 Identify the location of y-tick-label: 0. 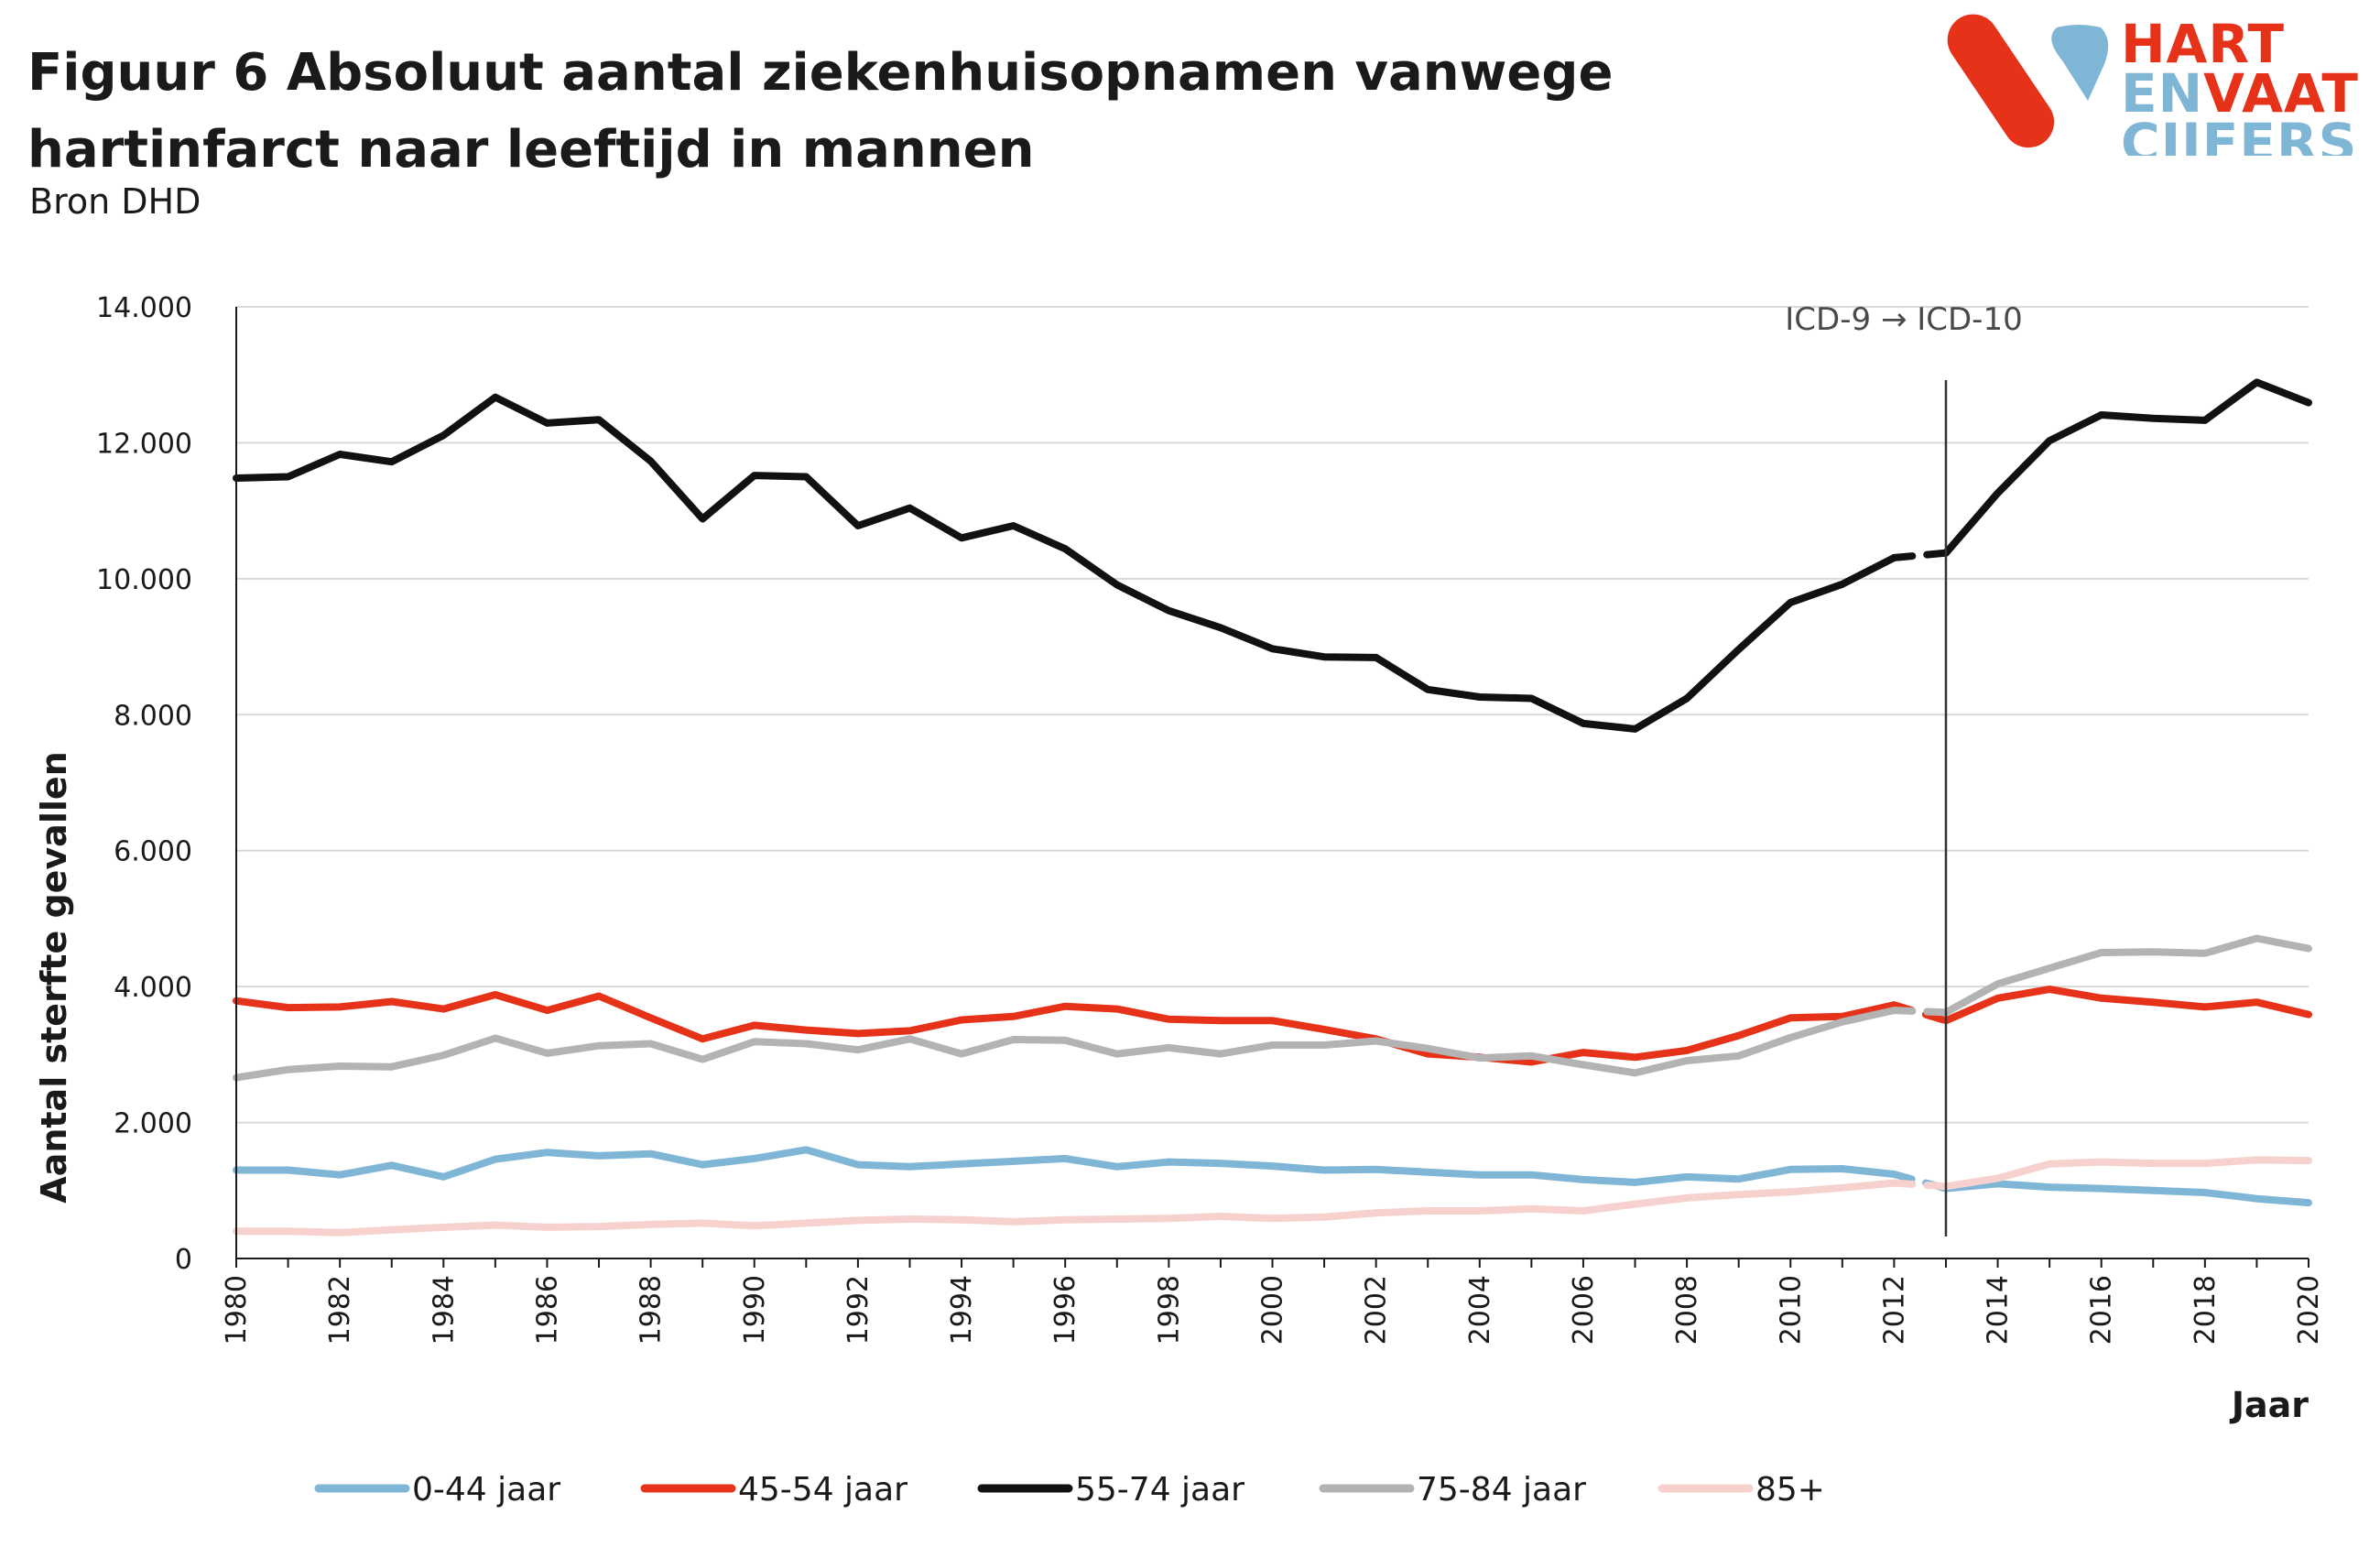
(183, 1260).